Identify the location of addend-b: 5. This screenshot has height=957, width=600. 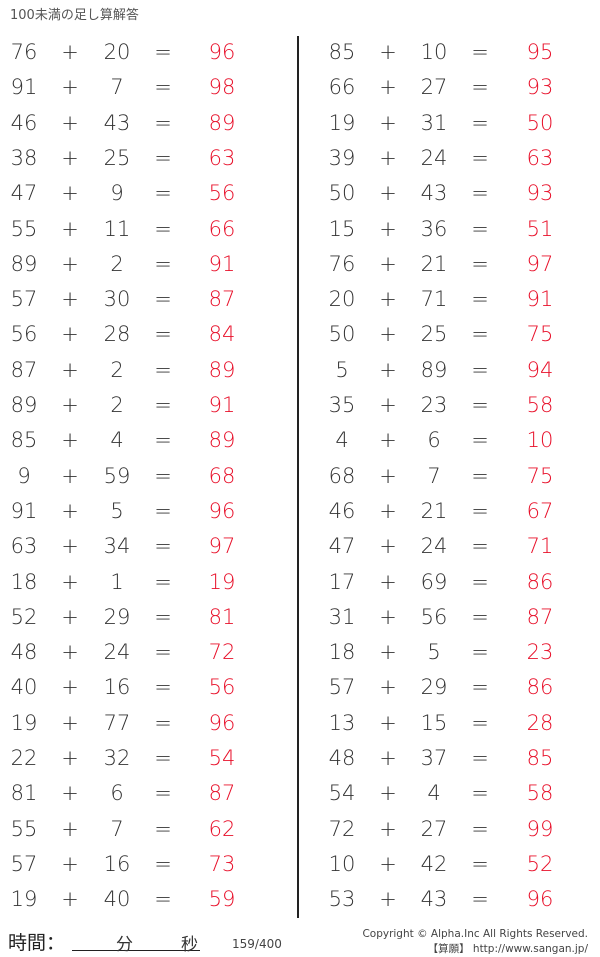
(117, 510).